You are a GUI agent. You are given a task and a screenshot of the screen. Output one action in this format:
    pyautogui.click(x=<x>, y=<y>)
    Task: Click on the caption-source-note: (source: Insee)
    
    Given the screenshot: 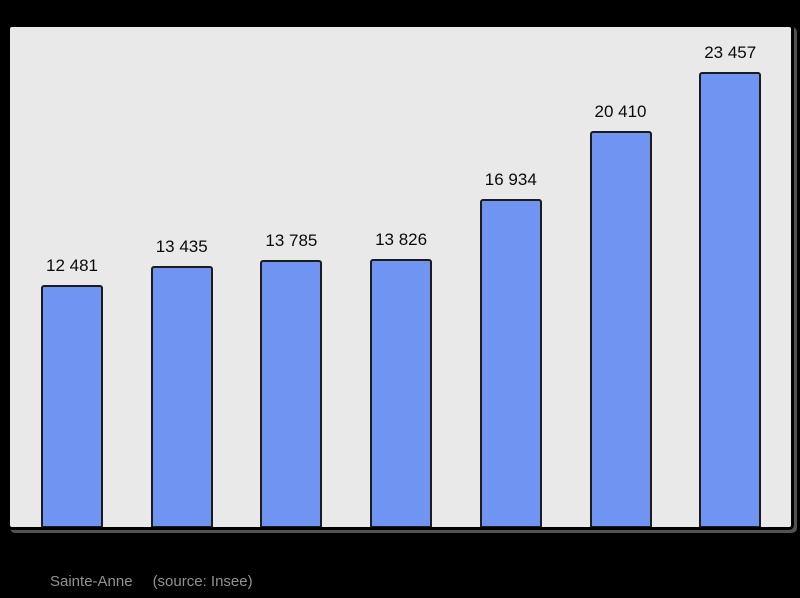 What is the action you would take?
    pyautogui.click(x=202, y=581)
    